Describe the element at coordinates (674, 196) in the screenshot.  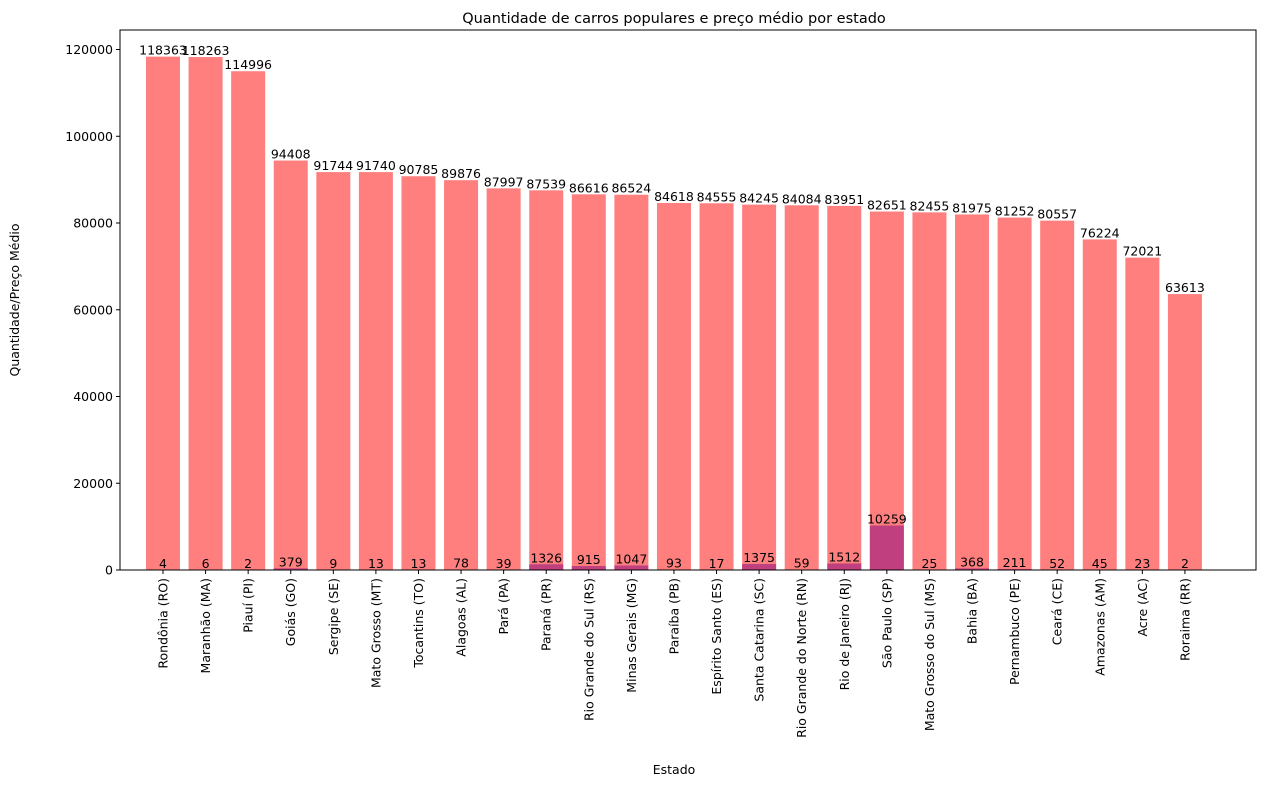
I see `bar-label-preco-medio-12: 84618` at that location.